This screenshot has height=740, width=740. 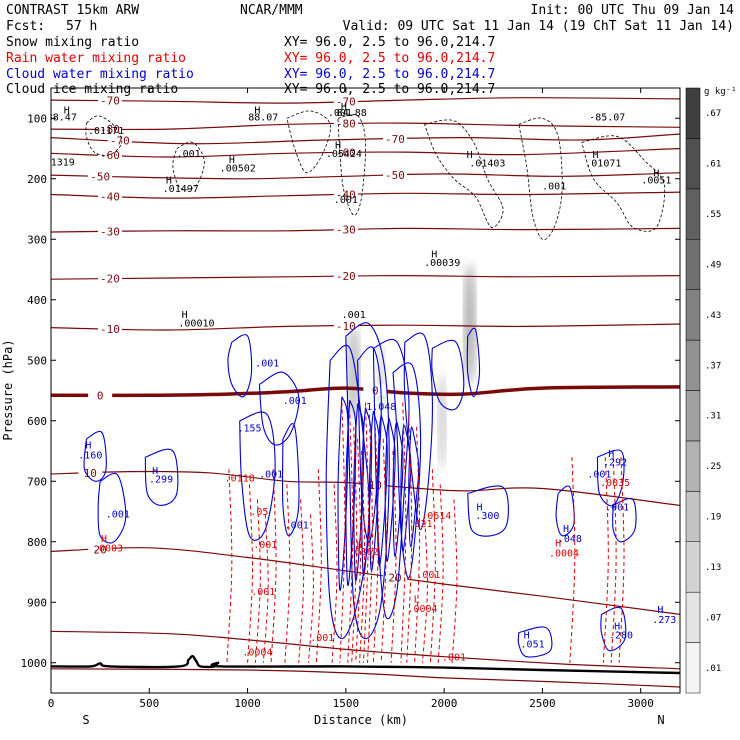 I want to click on temperature-label: 0, so click(x=100, y=395).